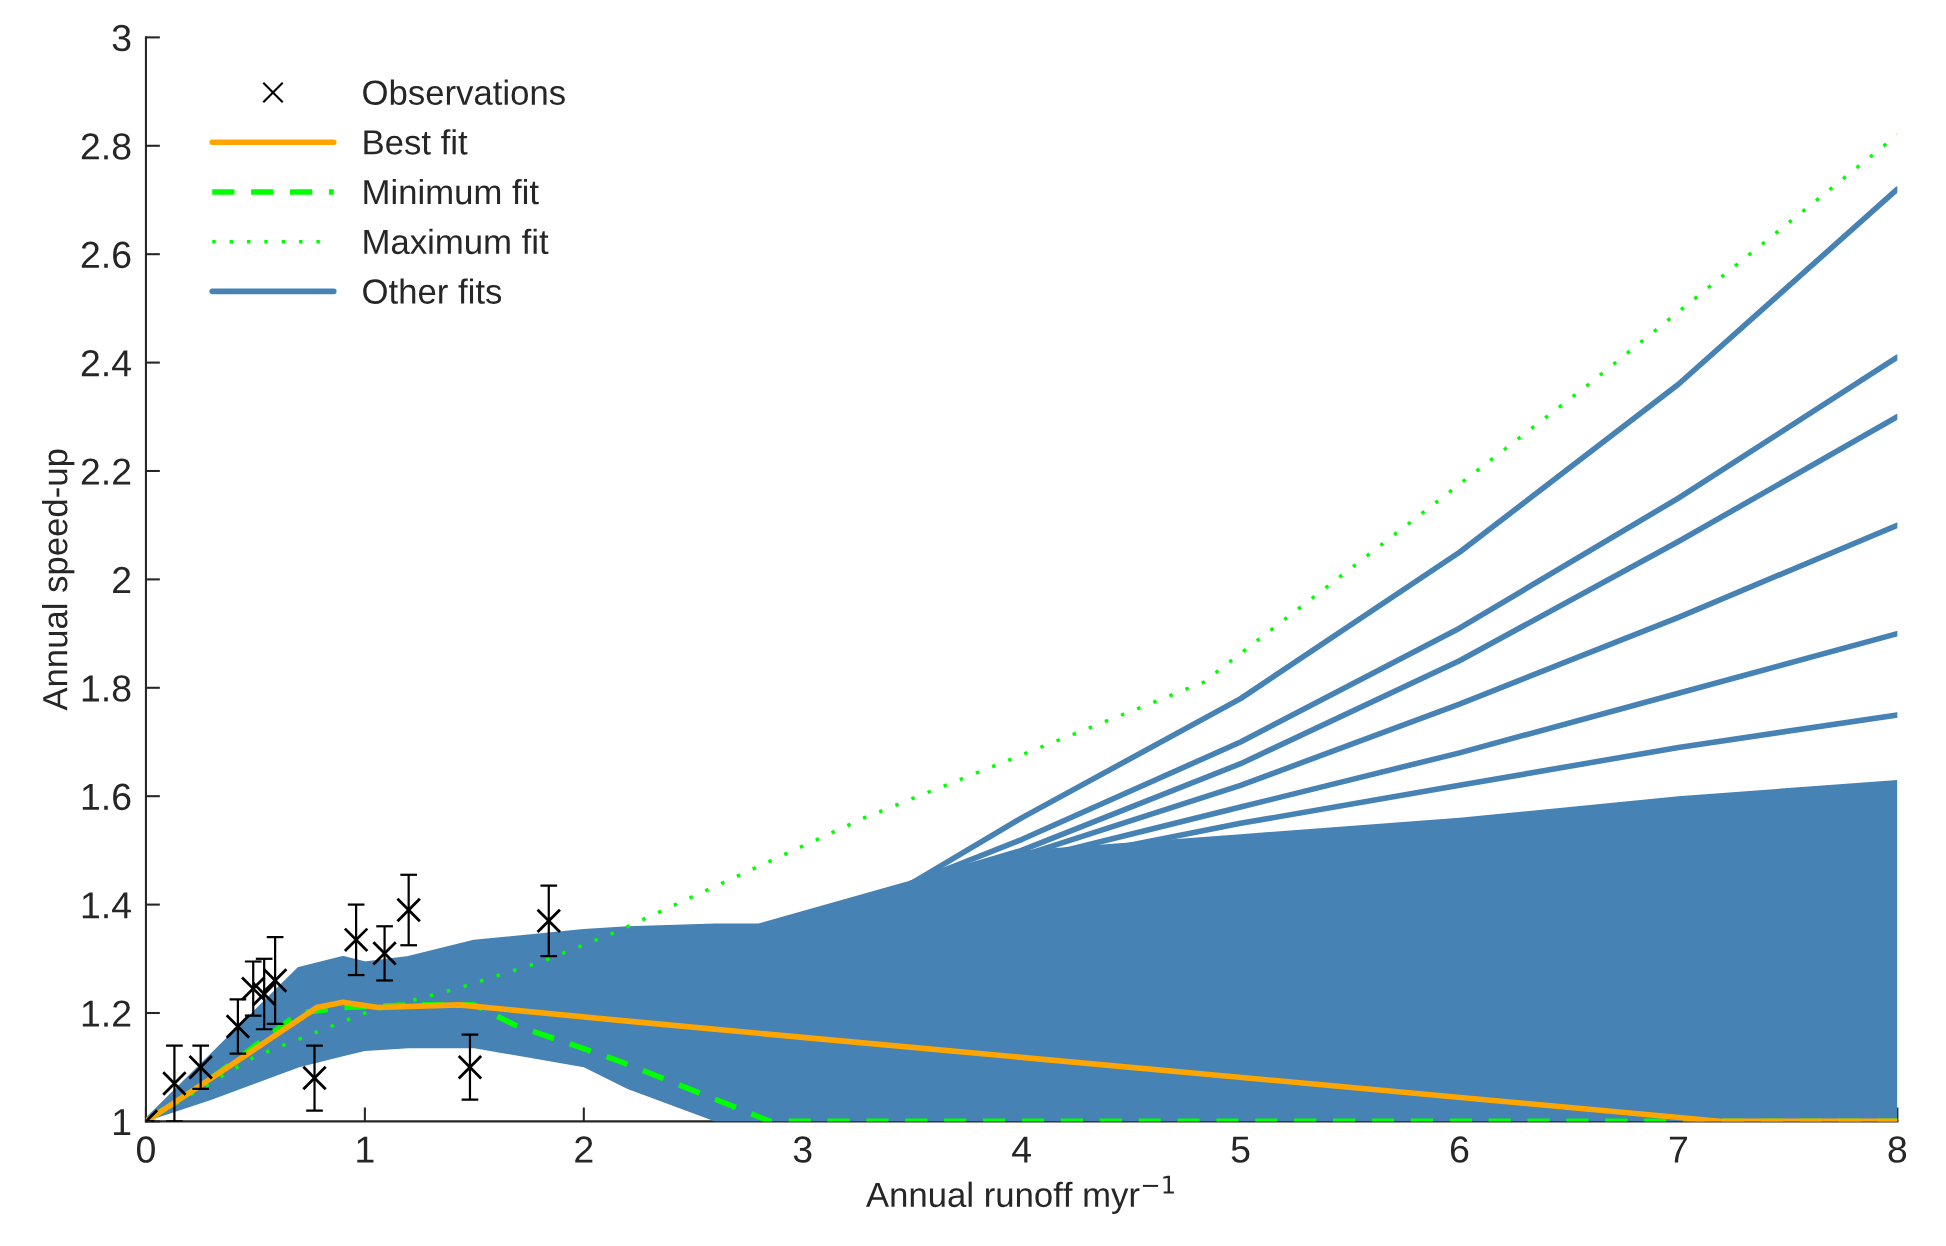 The image size is (1946, 1246). I want to click on x-tick-label: 2, so click(584, 1149).